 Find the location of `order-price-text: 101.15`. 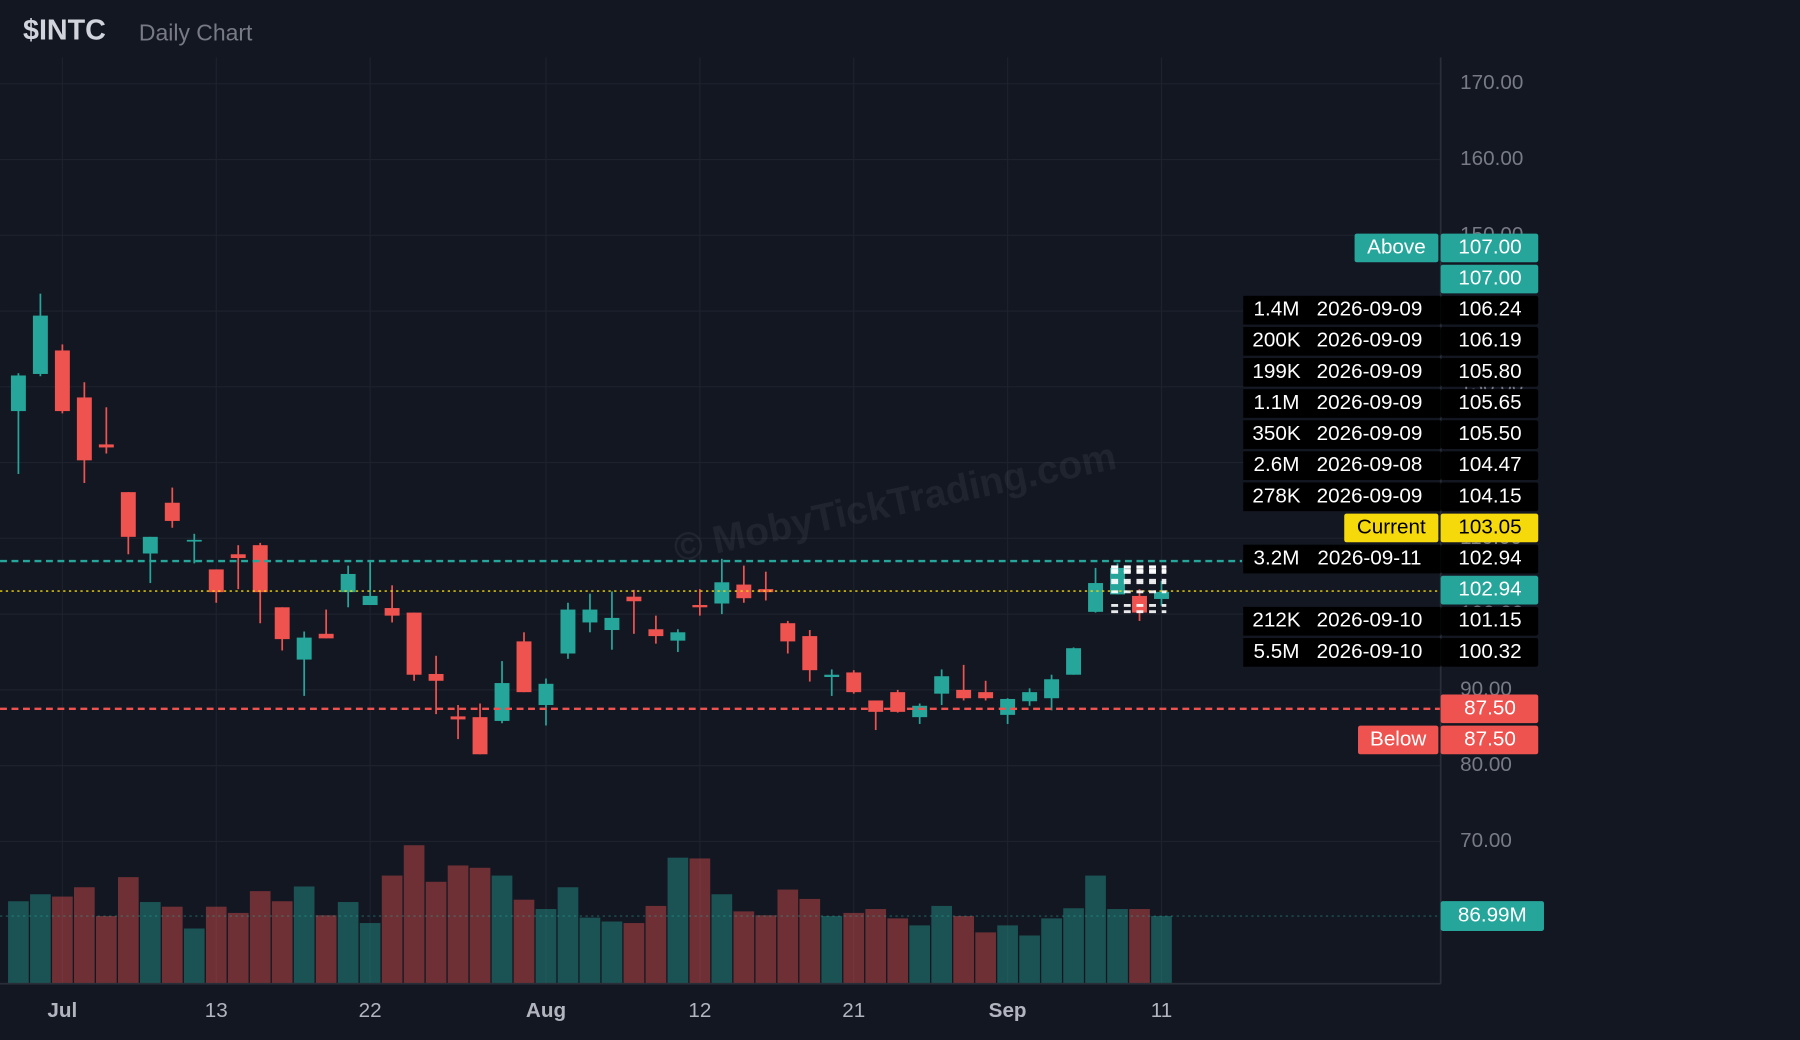

order-price-text: 101.15 is located at coordinates (1489, 620).